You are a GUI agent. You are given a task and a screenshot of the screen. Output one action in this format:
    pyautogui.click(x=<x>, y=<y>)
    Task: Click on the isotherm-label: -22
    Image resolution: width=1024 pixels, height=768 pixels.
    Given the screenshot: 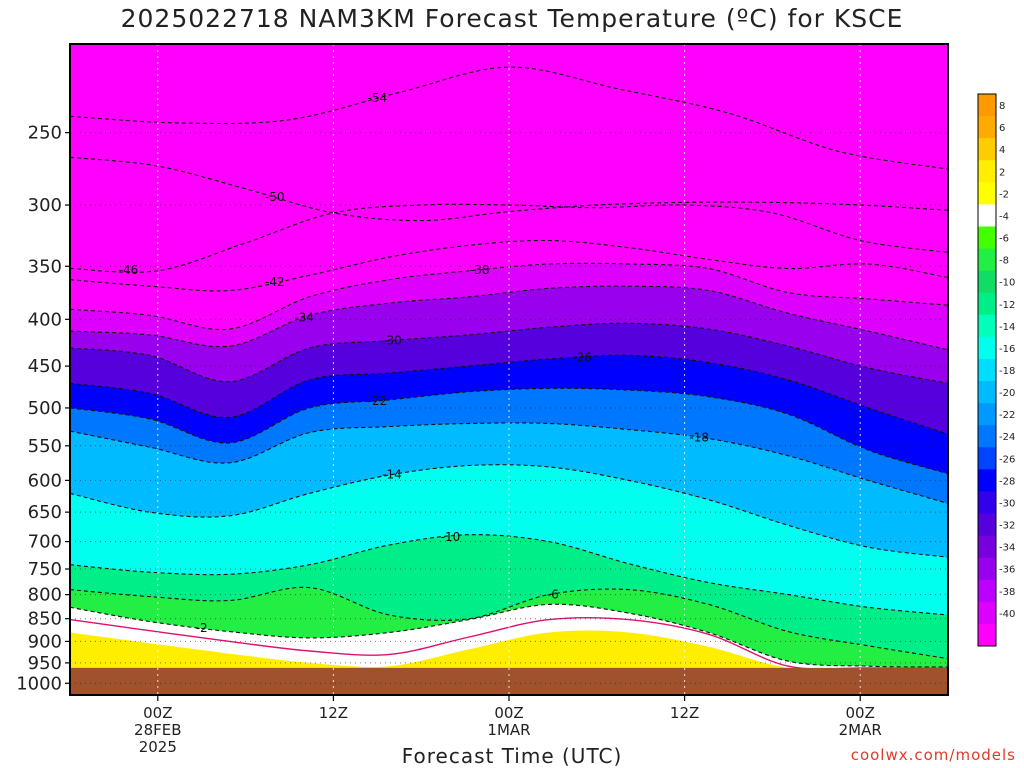 What is the action you would take?
    pyautogui.click(x=377, y=401)
    